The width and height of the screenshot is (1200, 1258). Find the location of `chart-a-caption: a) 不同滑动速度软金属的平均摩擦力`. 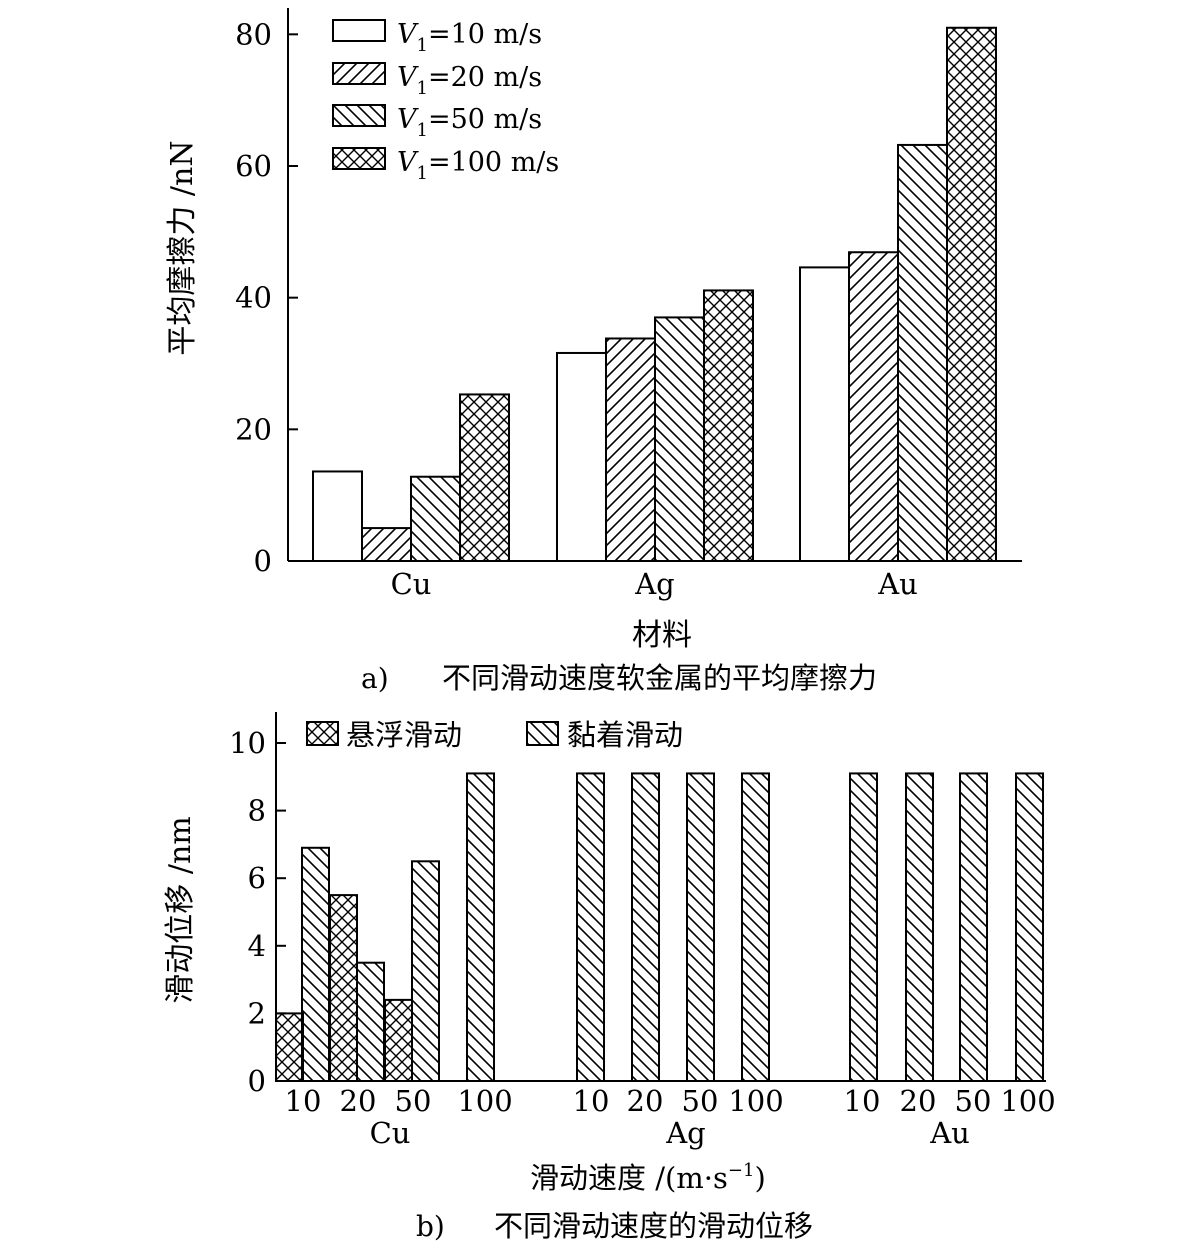

chart-a-caption: a) 不同滑动速度软金属的平均摩擦力 is located at coordinates (619, 678).